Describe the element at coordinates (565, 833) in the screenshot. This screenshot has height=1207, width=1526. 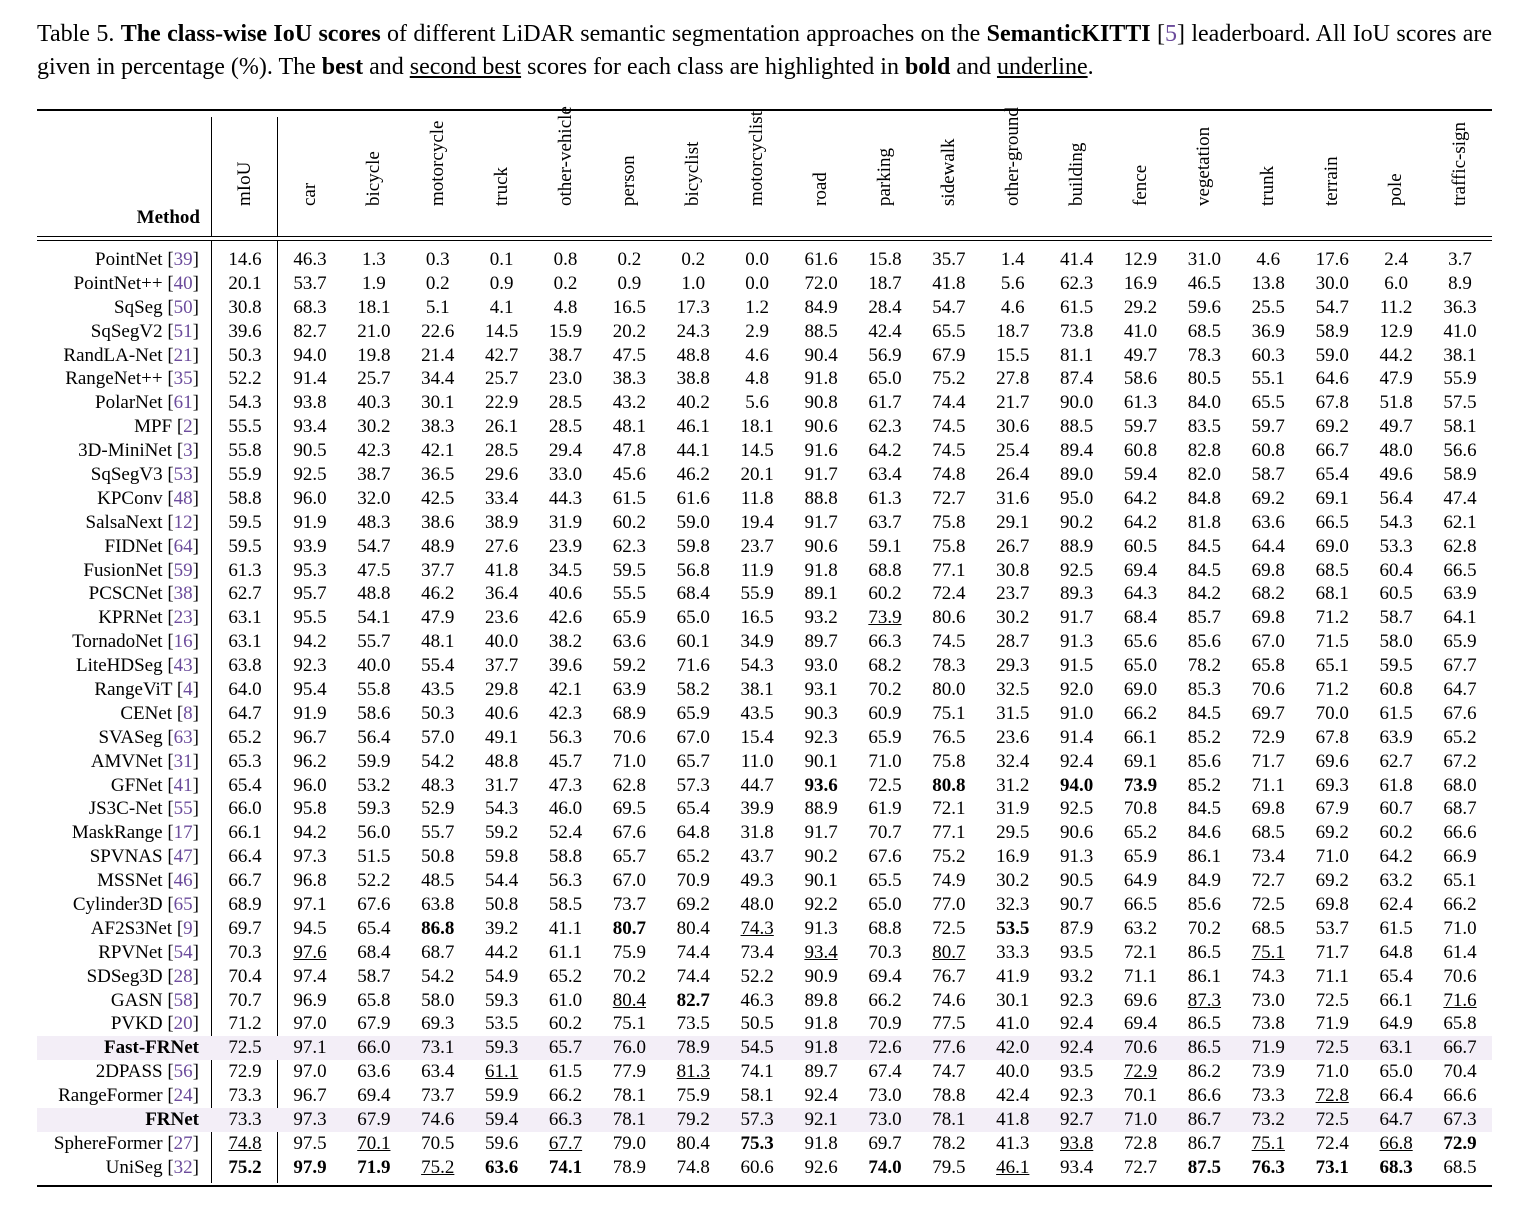
I see `score-value: 52.4` at that location.